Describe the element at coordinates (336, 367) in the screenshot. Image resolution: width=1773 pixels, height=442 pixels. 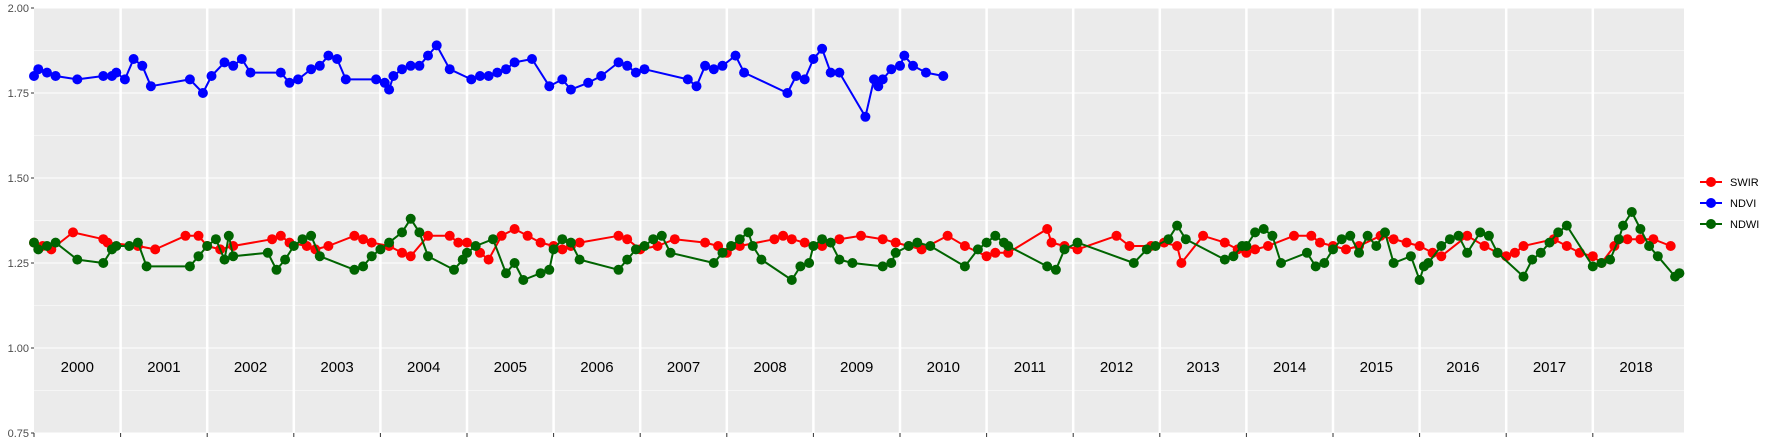
I see `year-label: 2003` at that location.